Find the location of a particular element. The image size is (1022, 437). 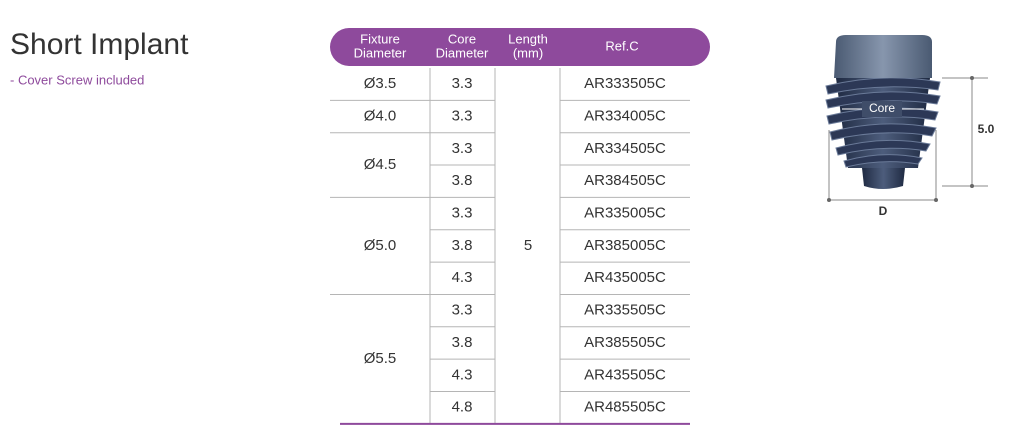

ref-code: AR385005C is located at coordinates (625, 245).